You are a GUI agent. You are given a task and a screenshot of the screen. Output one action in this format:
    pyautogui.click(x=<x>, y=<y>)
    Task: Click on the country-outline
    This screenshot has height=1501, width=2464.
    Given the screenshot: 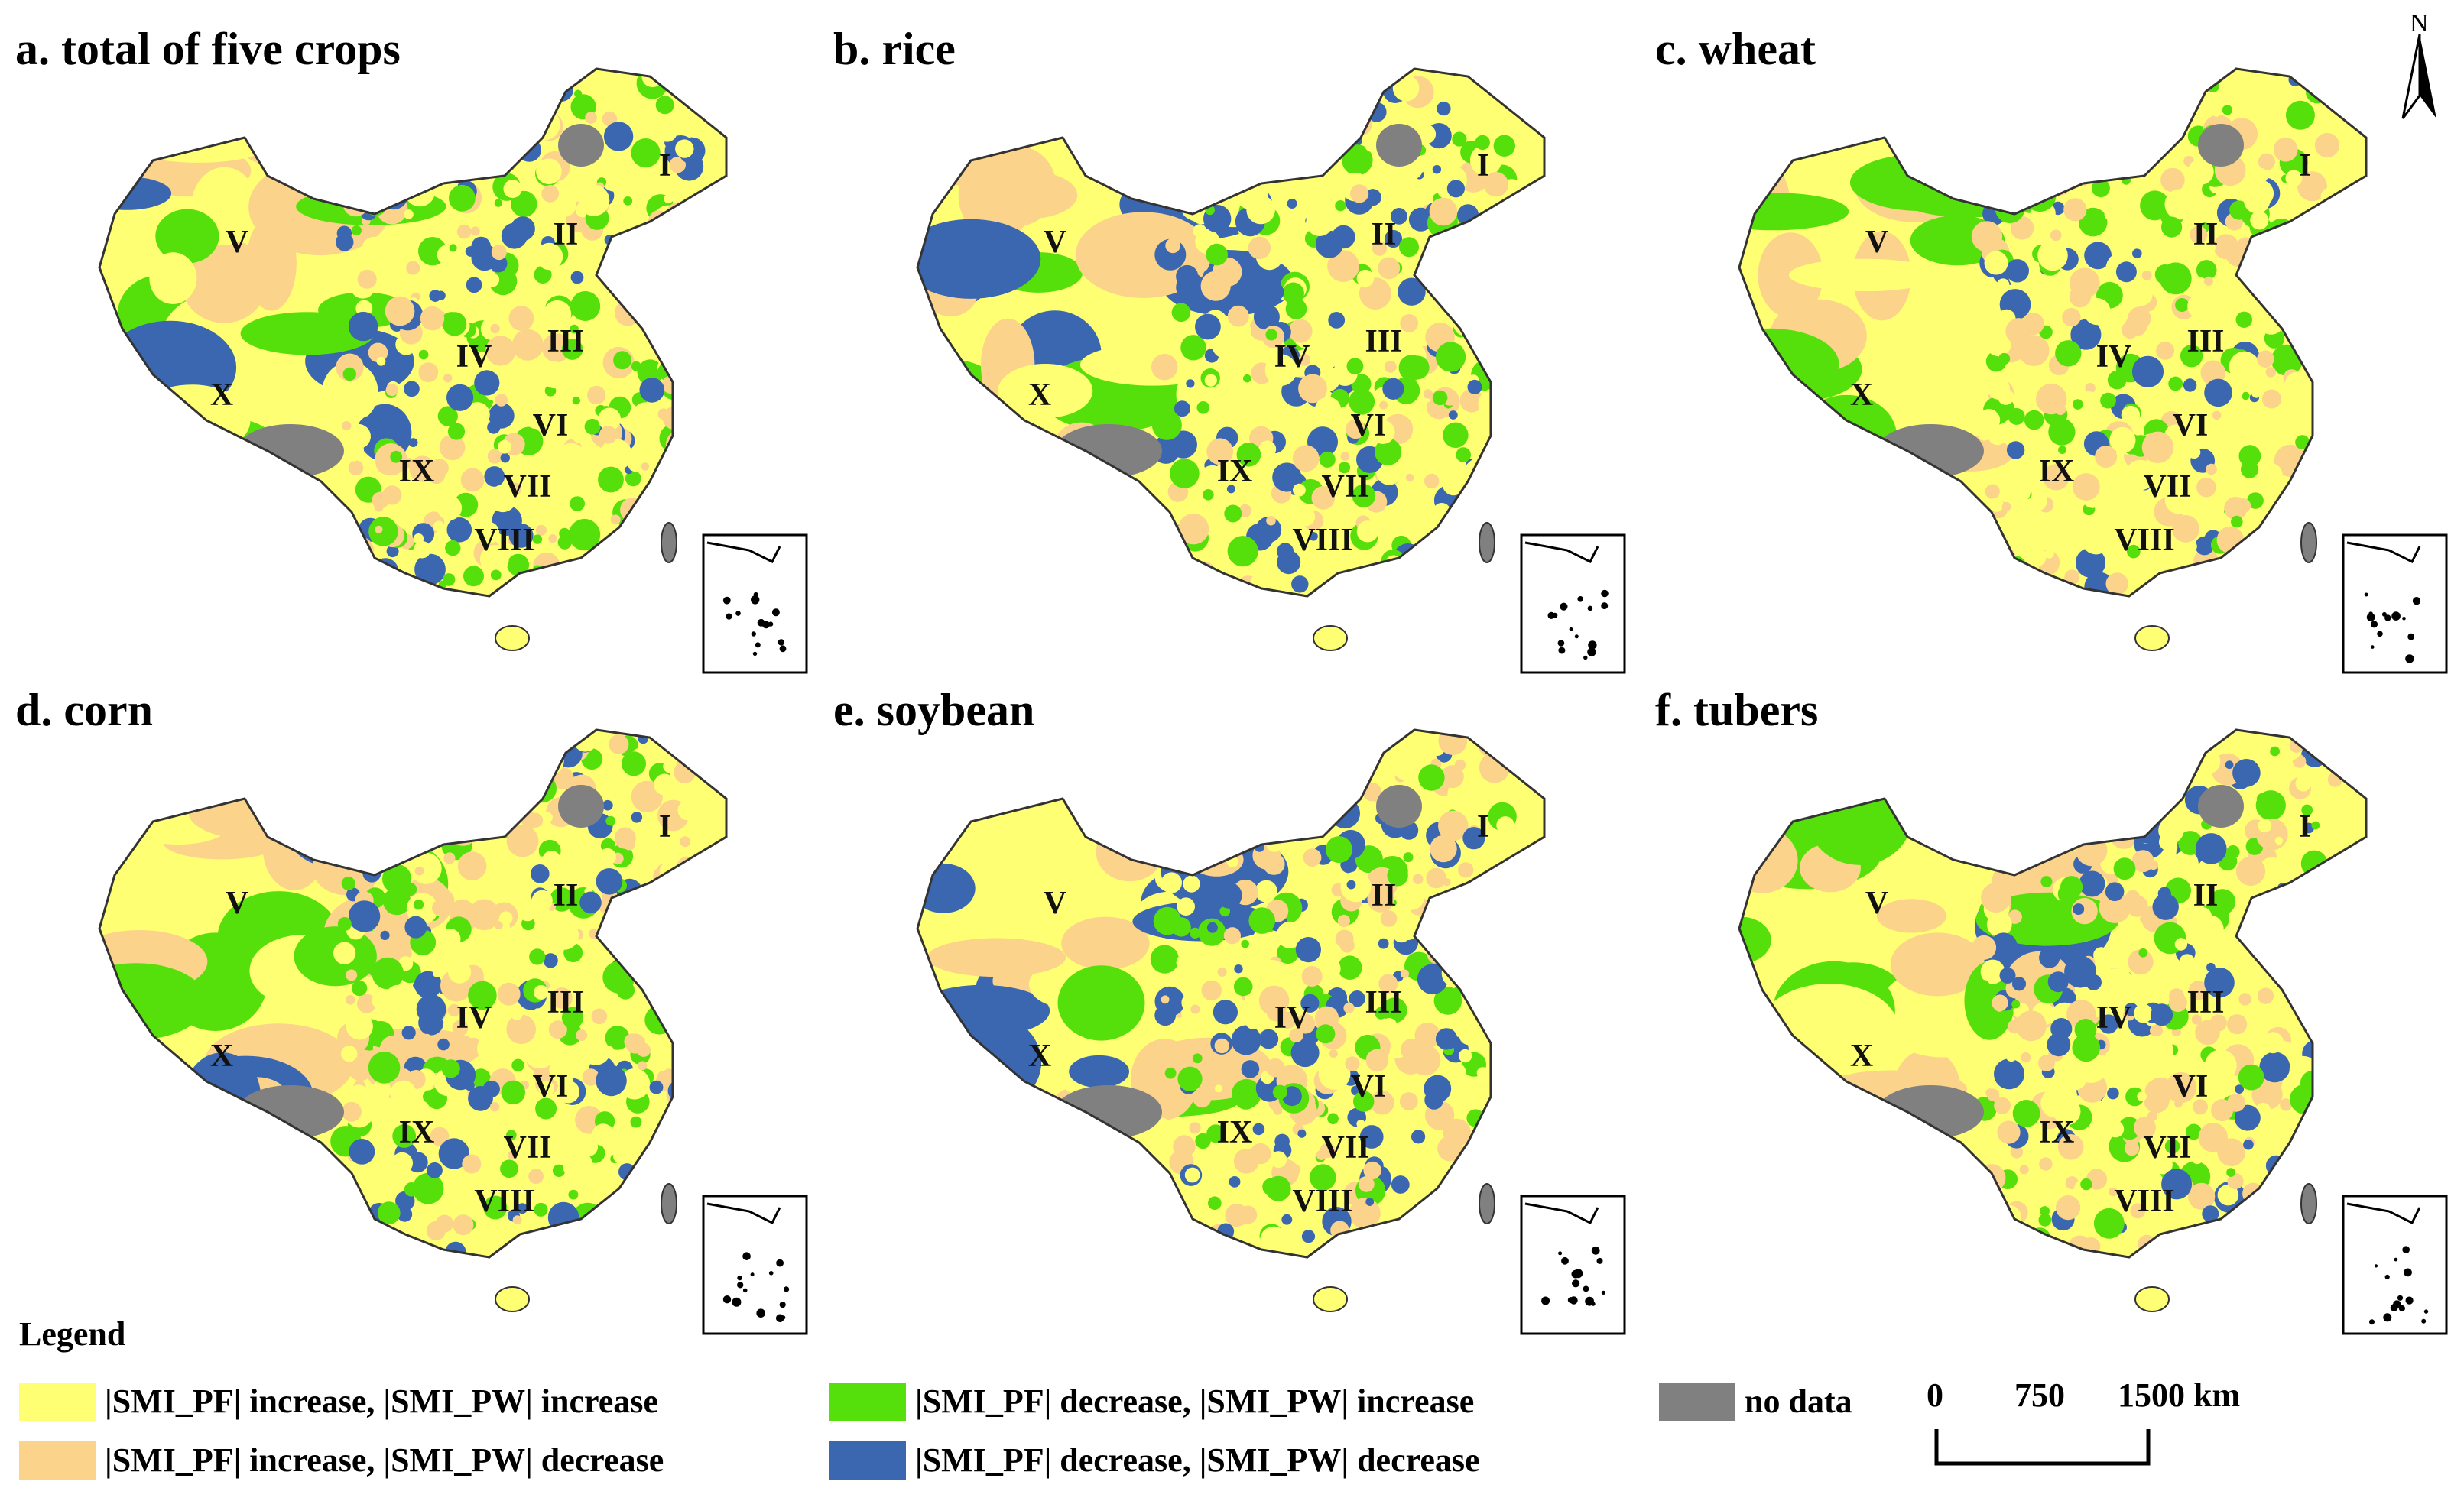 What is the action you would take?
    pyautogui.click(x=1231, y=993)
    